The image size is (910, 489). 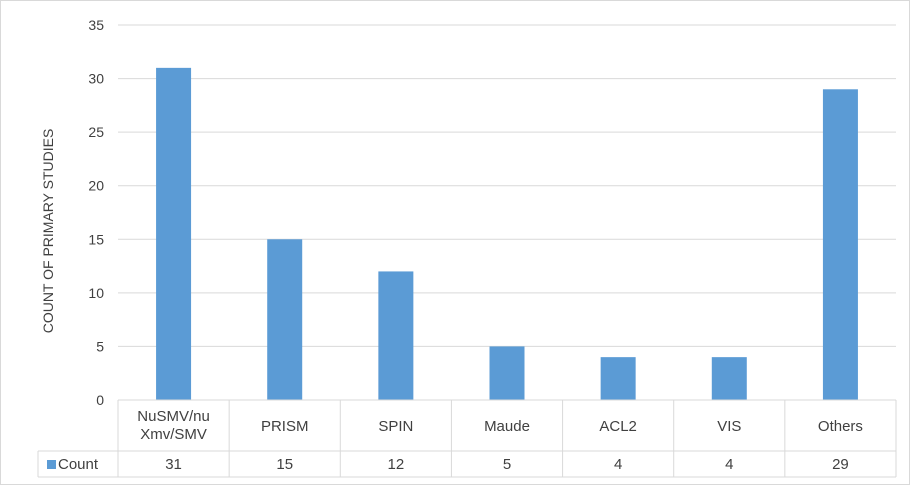 I want to click on y-axis-ticks: 0 5 10 15 20 25 30 35, so click(x=96, y=212).